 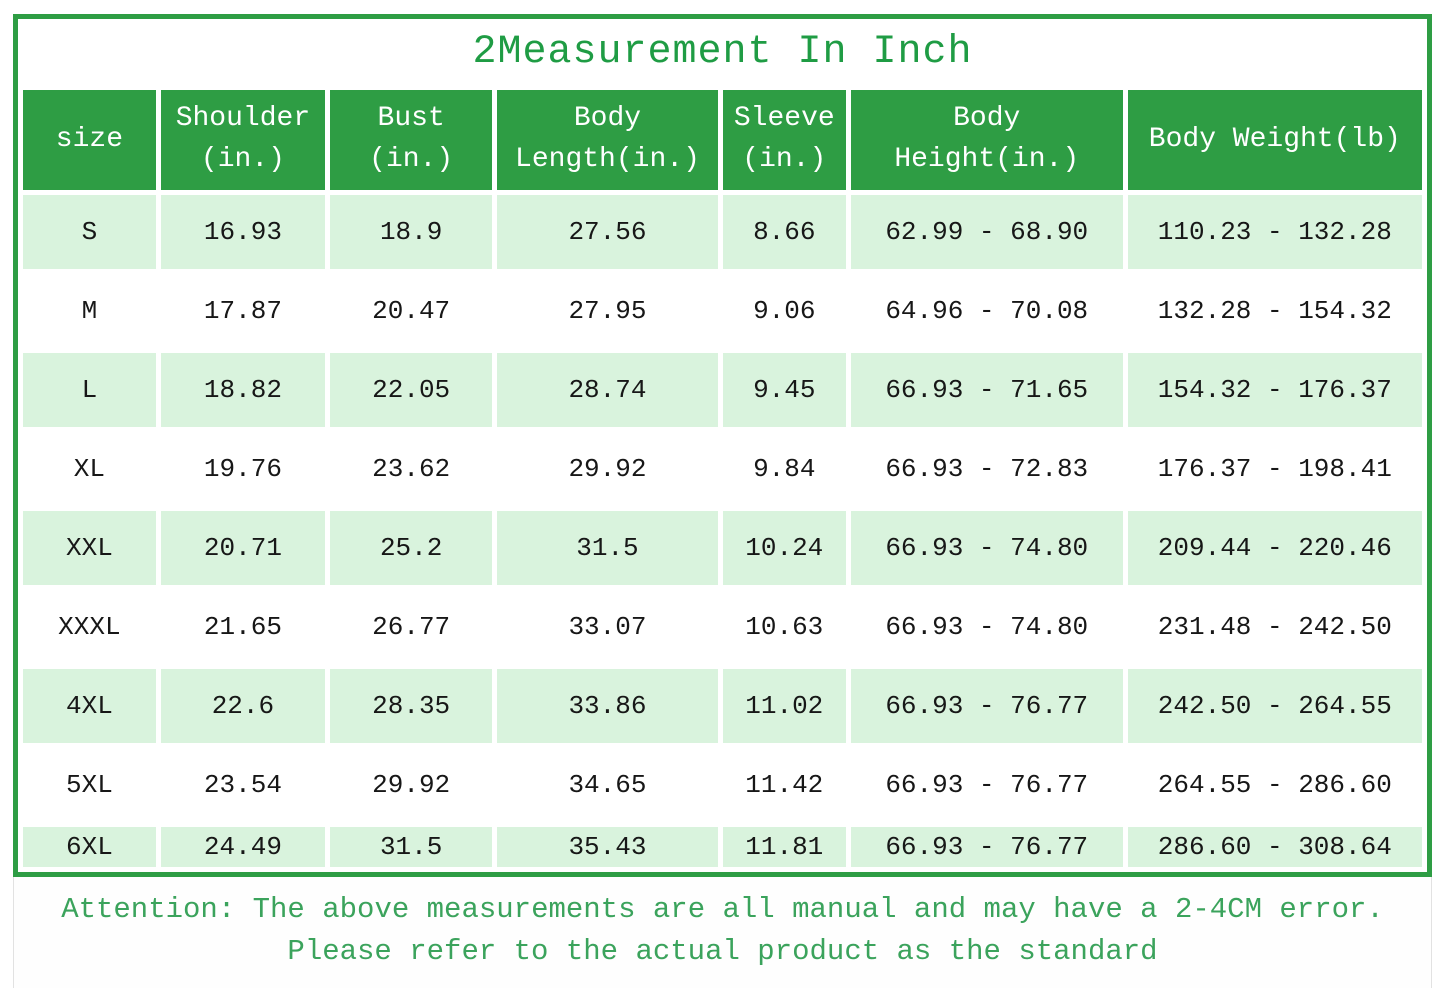 What do you see at coordinates (1274, 785) in the screenshot?
I see `body-weight-cell: 264.55 - 286.60` at bounding box center [1274, 785].